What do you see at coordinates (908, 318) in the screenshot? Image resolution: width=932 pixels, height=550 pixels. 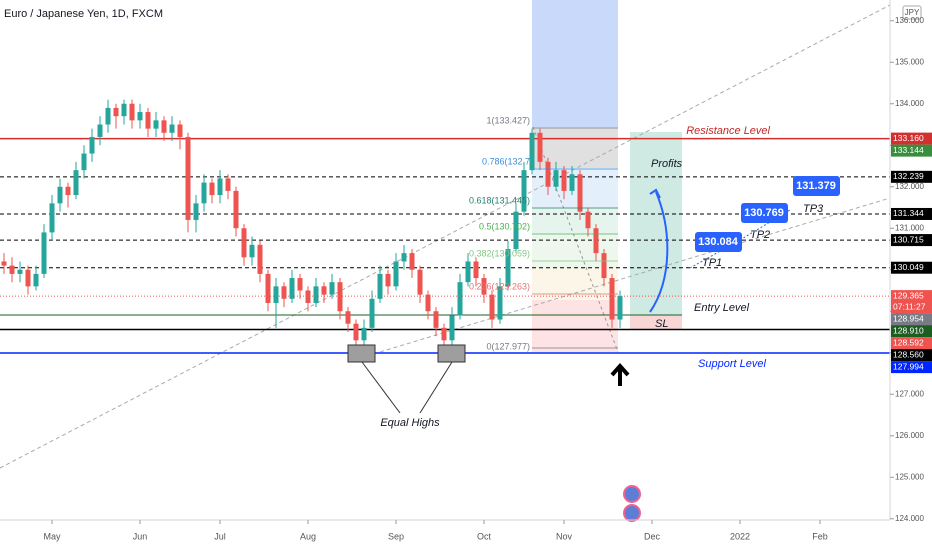 I see `price-label: 128.954` at bounding box center [908, 318].